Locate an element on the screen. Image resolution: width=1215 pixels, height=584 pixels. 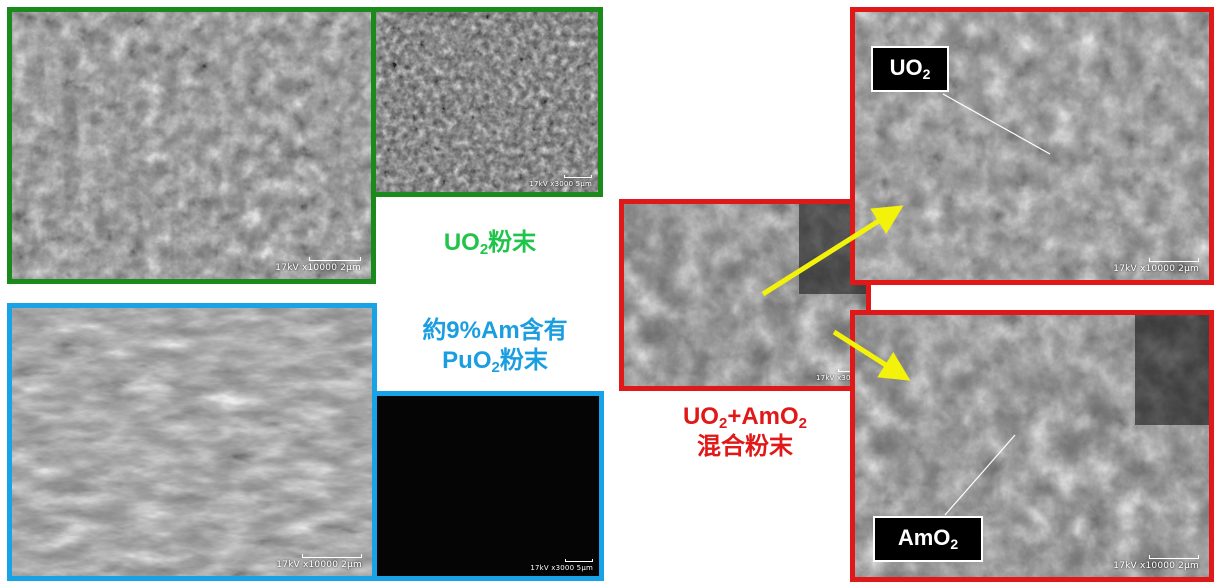
mixed-powder-caption-line1: UO2+AmO2 is located at coordinates (745, 417).